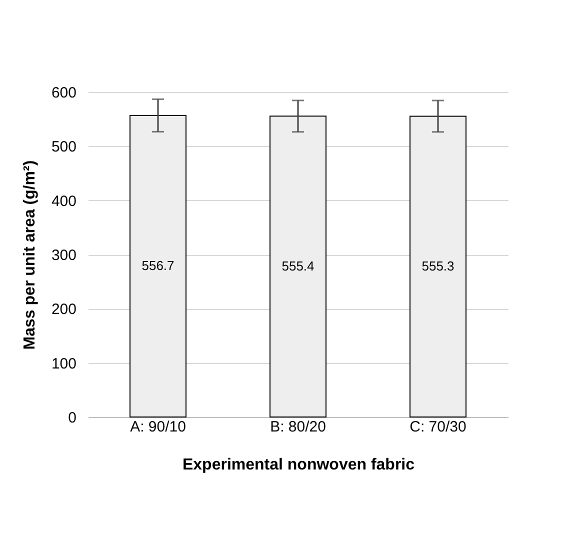 The image size is (563, 538). I want to click on data-label: 556.7, so click(158, 266).